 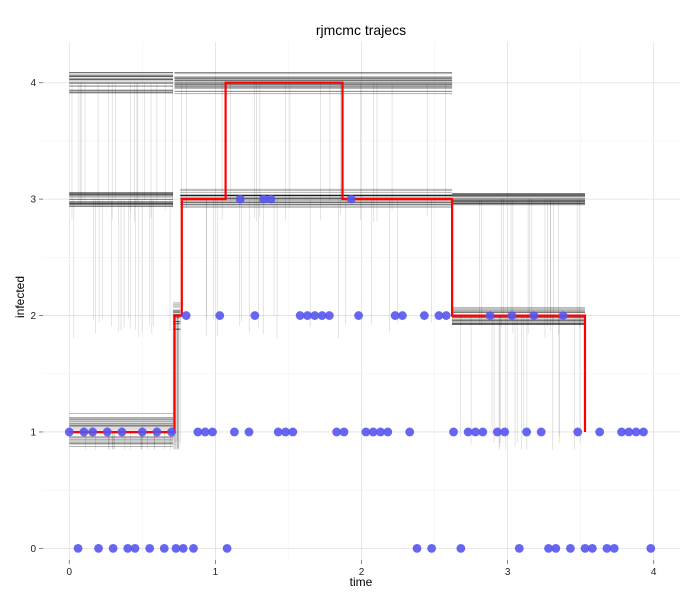 What do you see at coordinates (33, 432) in the screenshot?
I see `y-tick-label: 1` at bounding box center [33, 432].